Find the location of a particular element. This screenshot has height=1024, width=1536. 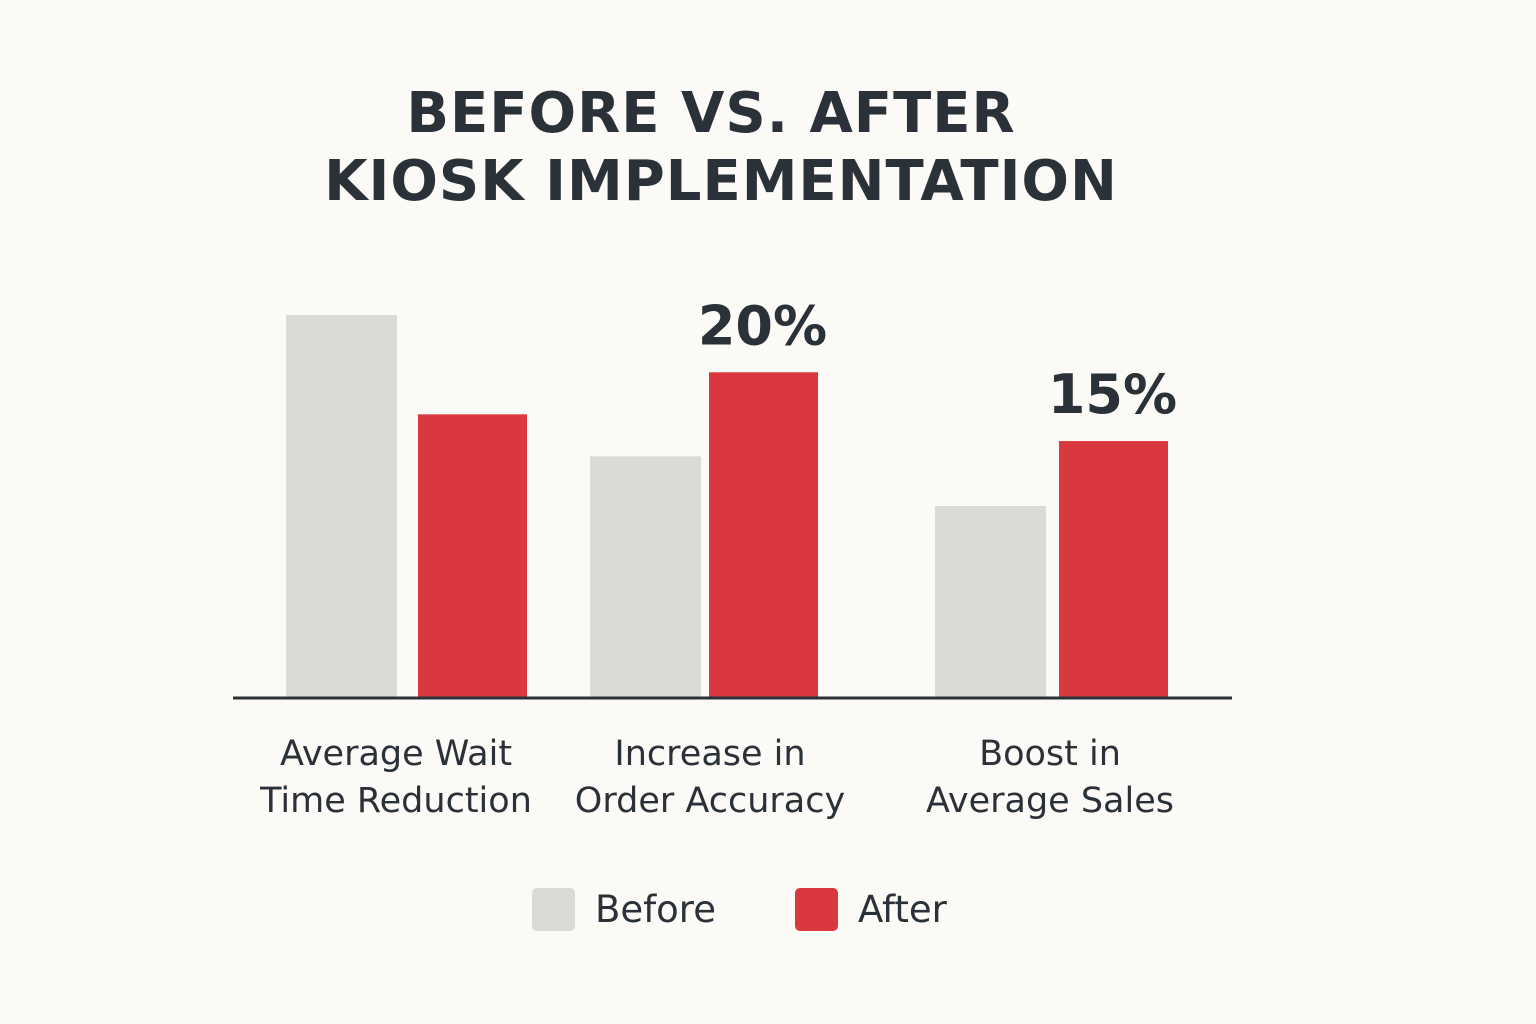

legend-item-before: Before is located at coordinates (624, 909).